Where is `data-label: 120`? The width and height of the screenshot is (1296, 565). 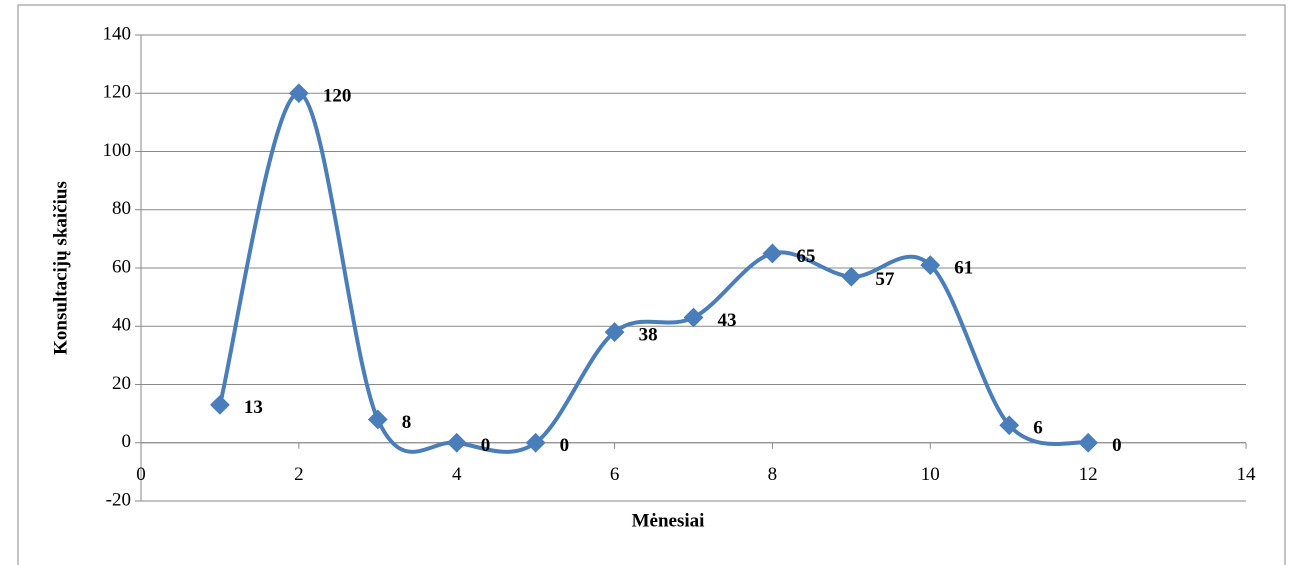
data-label: 120 is located at coordinates (337, 96).